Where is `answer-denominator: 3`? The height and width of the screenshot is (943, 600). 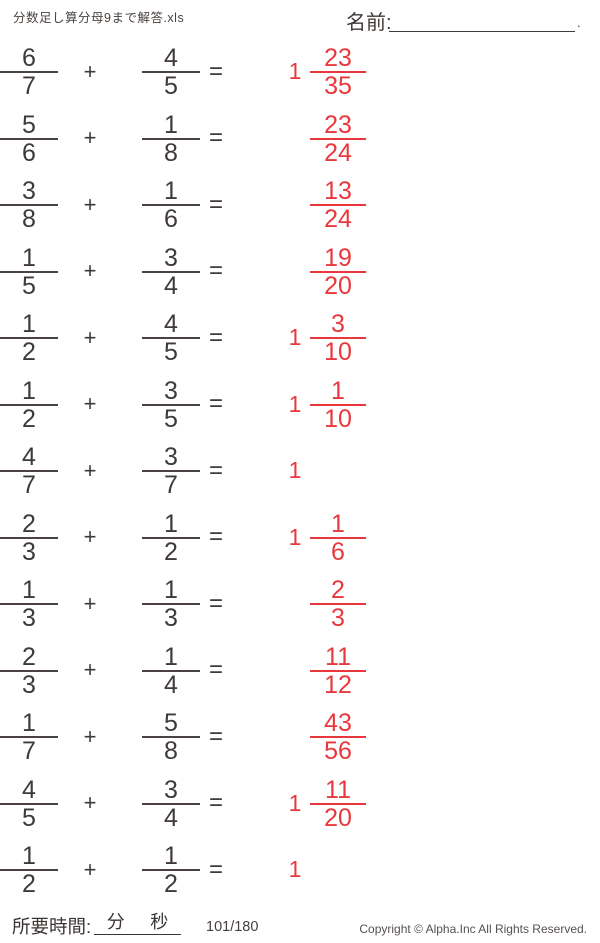
answer-denominator: 3 is located at coordinates (338, 618).